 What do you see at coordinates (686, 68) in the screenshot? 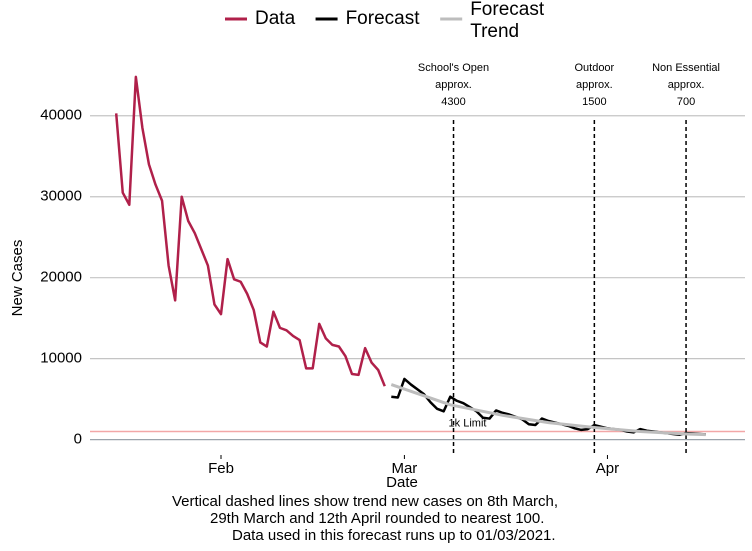
I see `annotation: Non Essential` at bounding box center [686, 68].